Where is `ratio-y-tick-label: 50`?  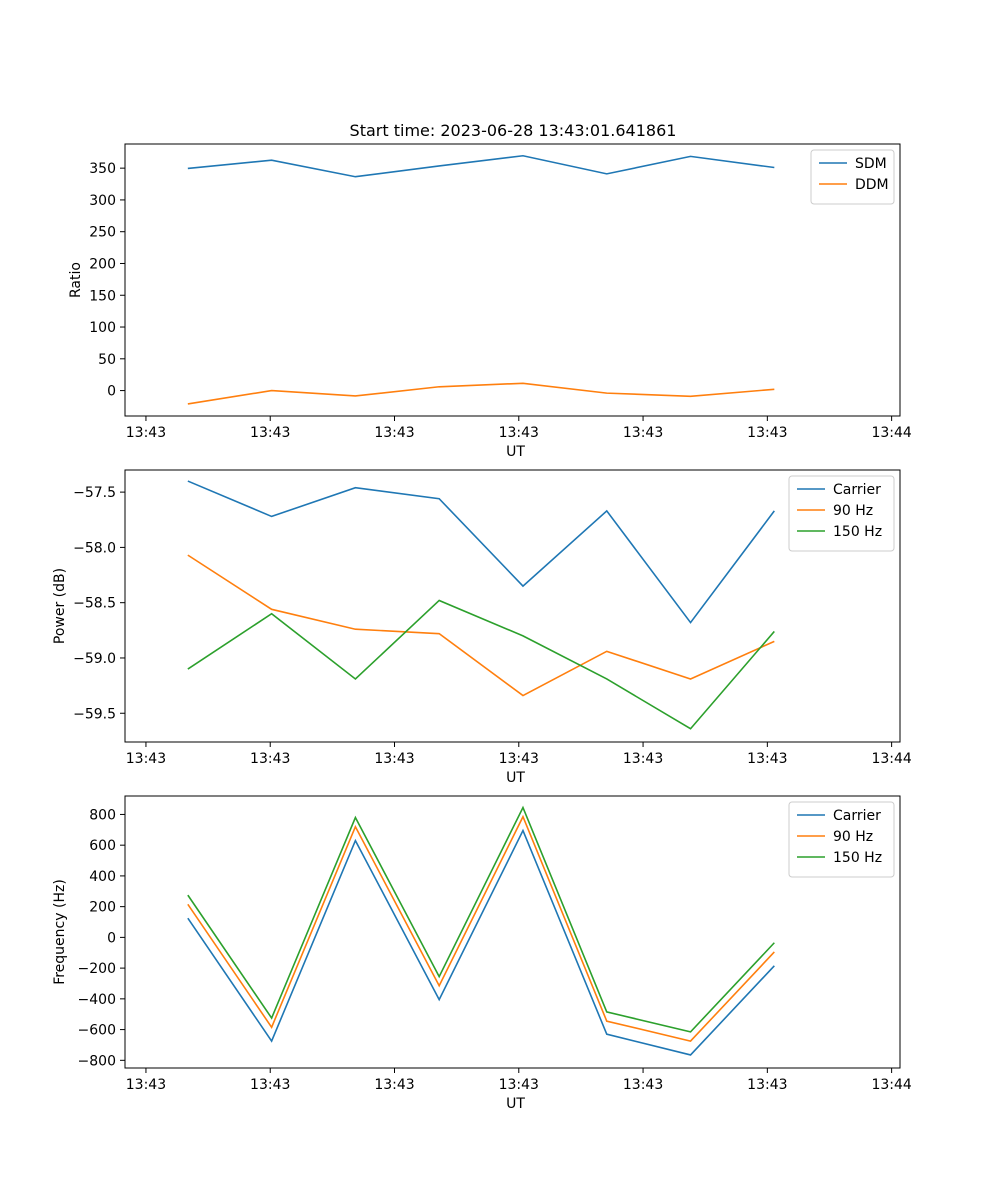
ratio-y-tick-label: 50 is located at coordinates (107, 360).